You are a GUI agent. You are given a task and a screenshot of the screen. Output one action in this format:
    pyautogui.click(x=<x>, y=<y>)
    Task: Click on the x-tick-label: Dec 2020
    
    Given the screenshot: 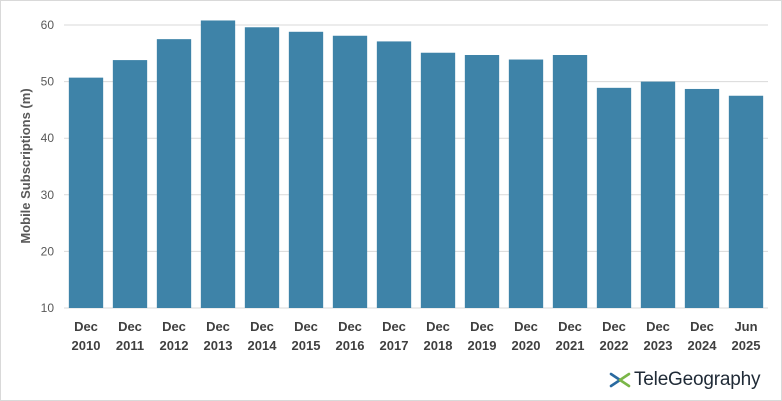 What is the action you would take?
    pyautogui.click(x=526, y=336)
    